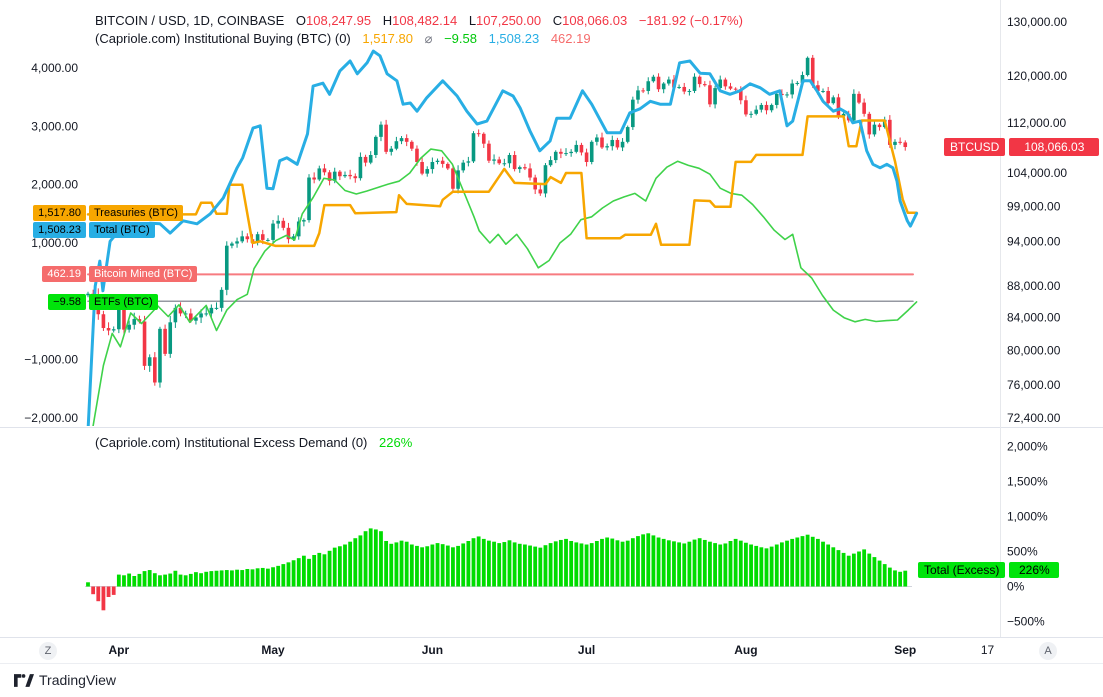  Describe the element at coordinates (746, 650) in the screenshot. I see `time-axis-label: Aug` at that location.